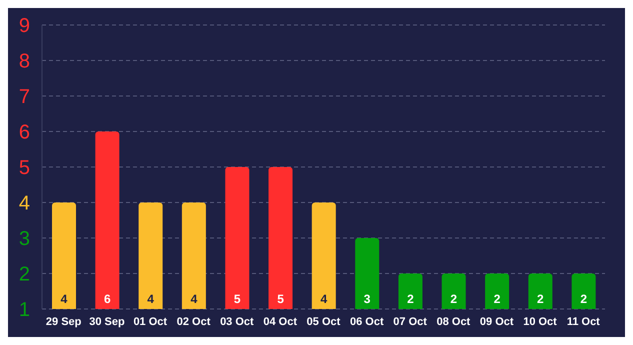  What do you see at coordinates (24, 168) in the screenshot?
I see `y-tick-label: 5` at bounding box center [24, 168].